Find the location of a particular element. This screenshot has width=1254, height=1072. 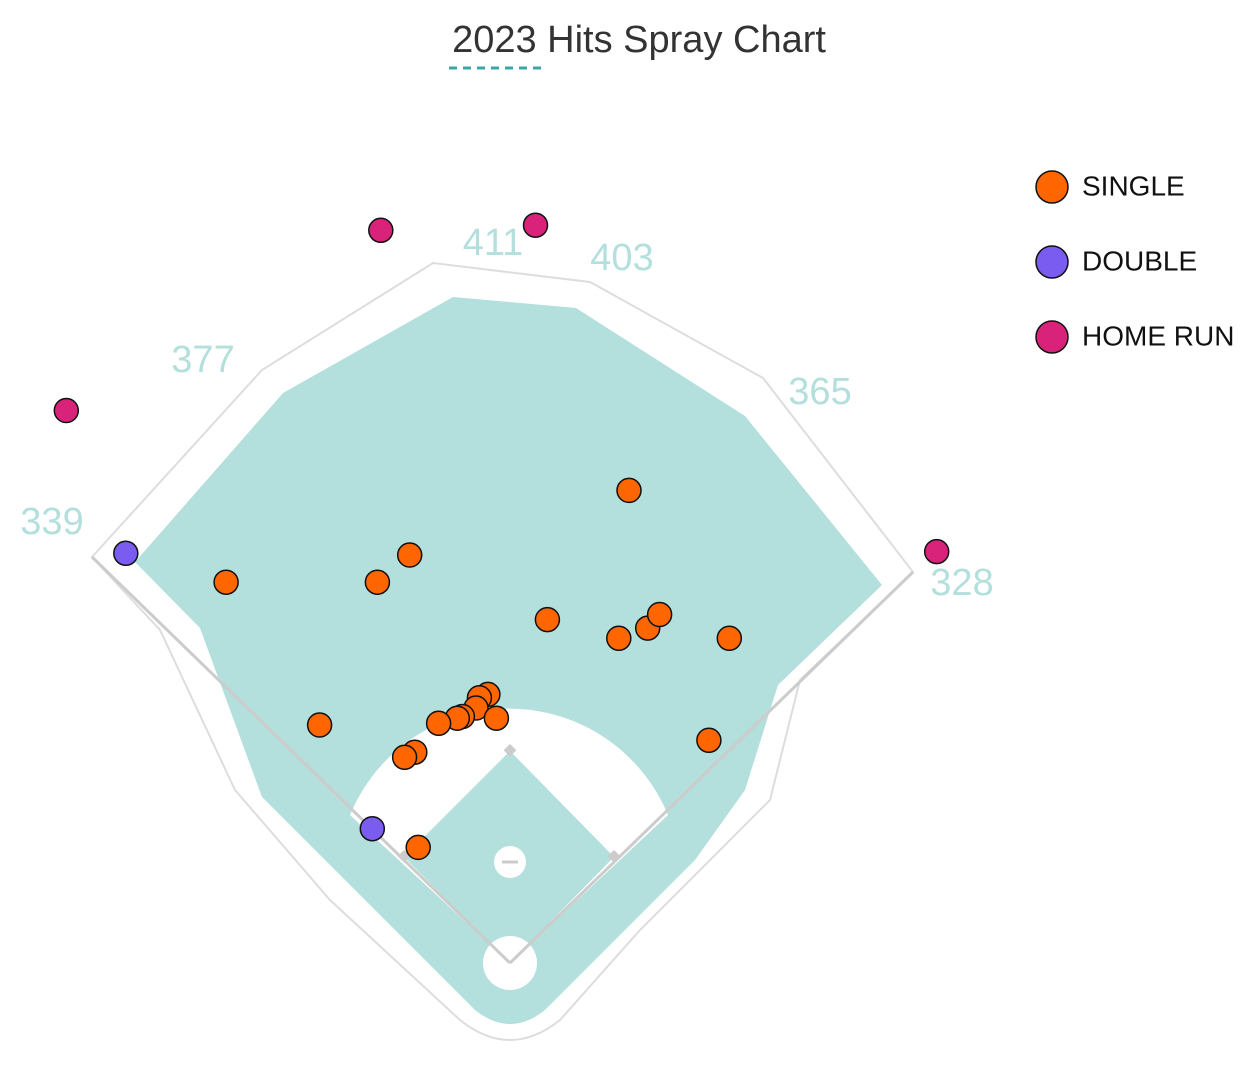

legend-label: SINGLE is located at coordinates (1133, 185).